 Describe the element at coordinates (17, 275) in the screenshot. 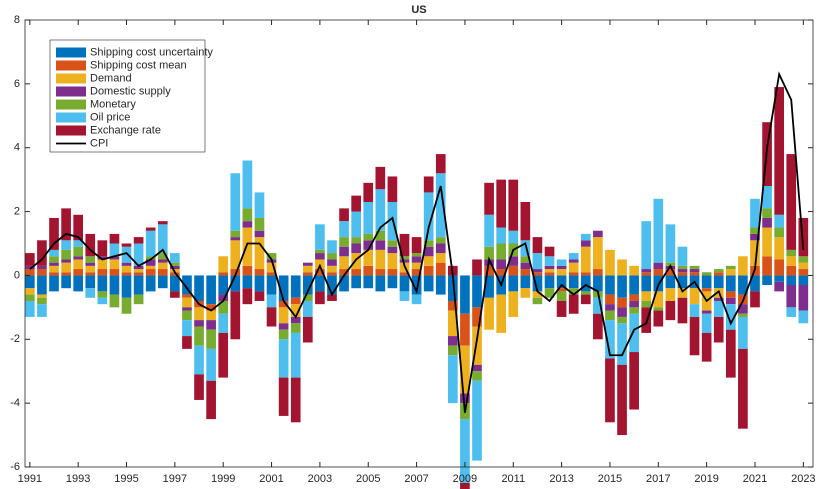

I see `y-tick-label: 0` at that location.